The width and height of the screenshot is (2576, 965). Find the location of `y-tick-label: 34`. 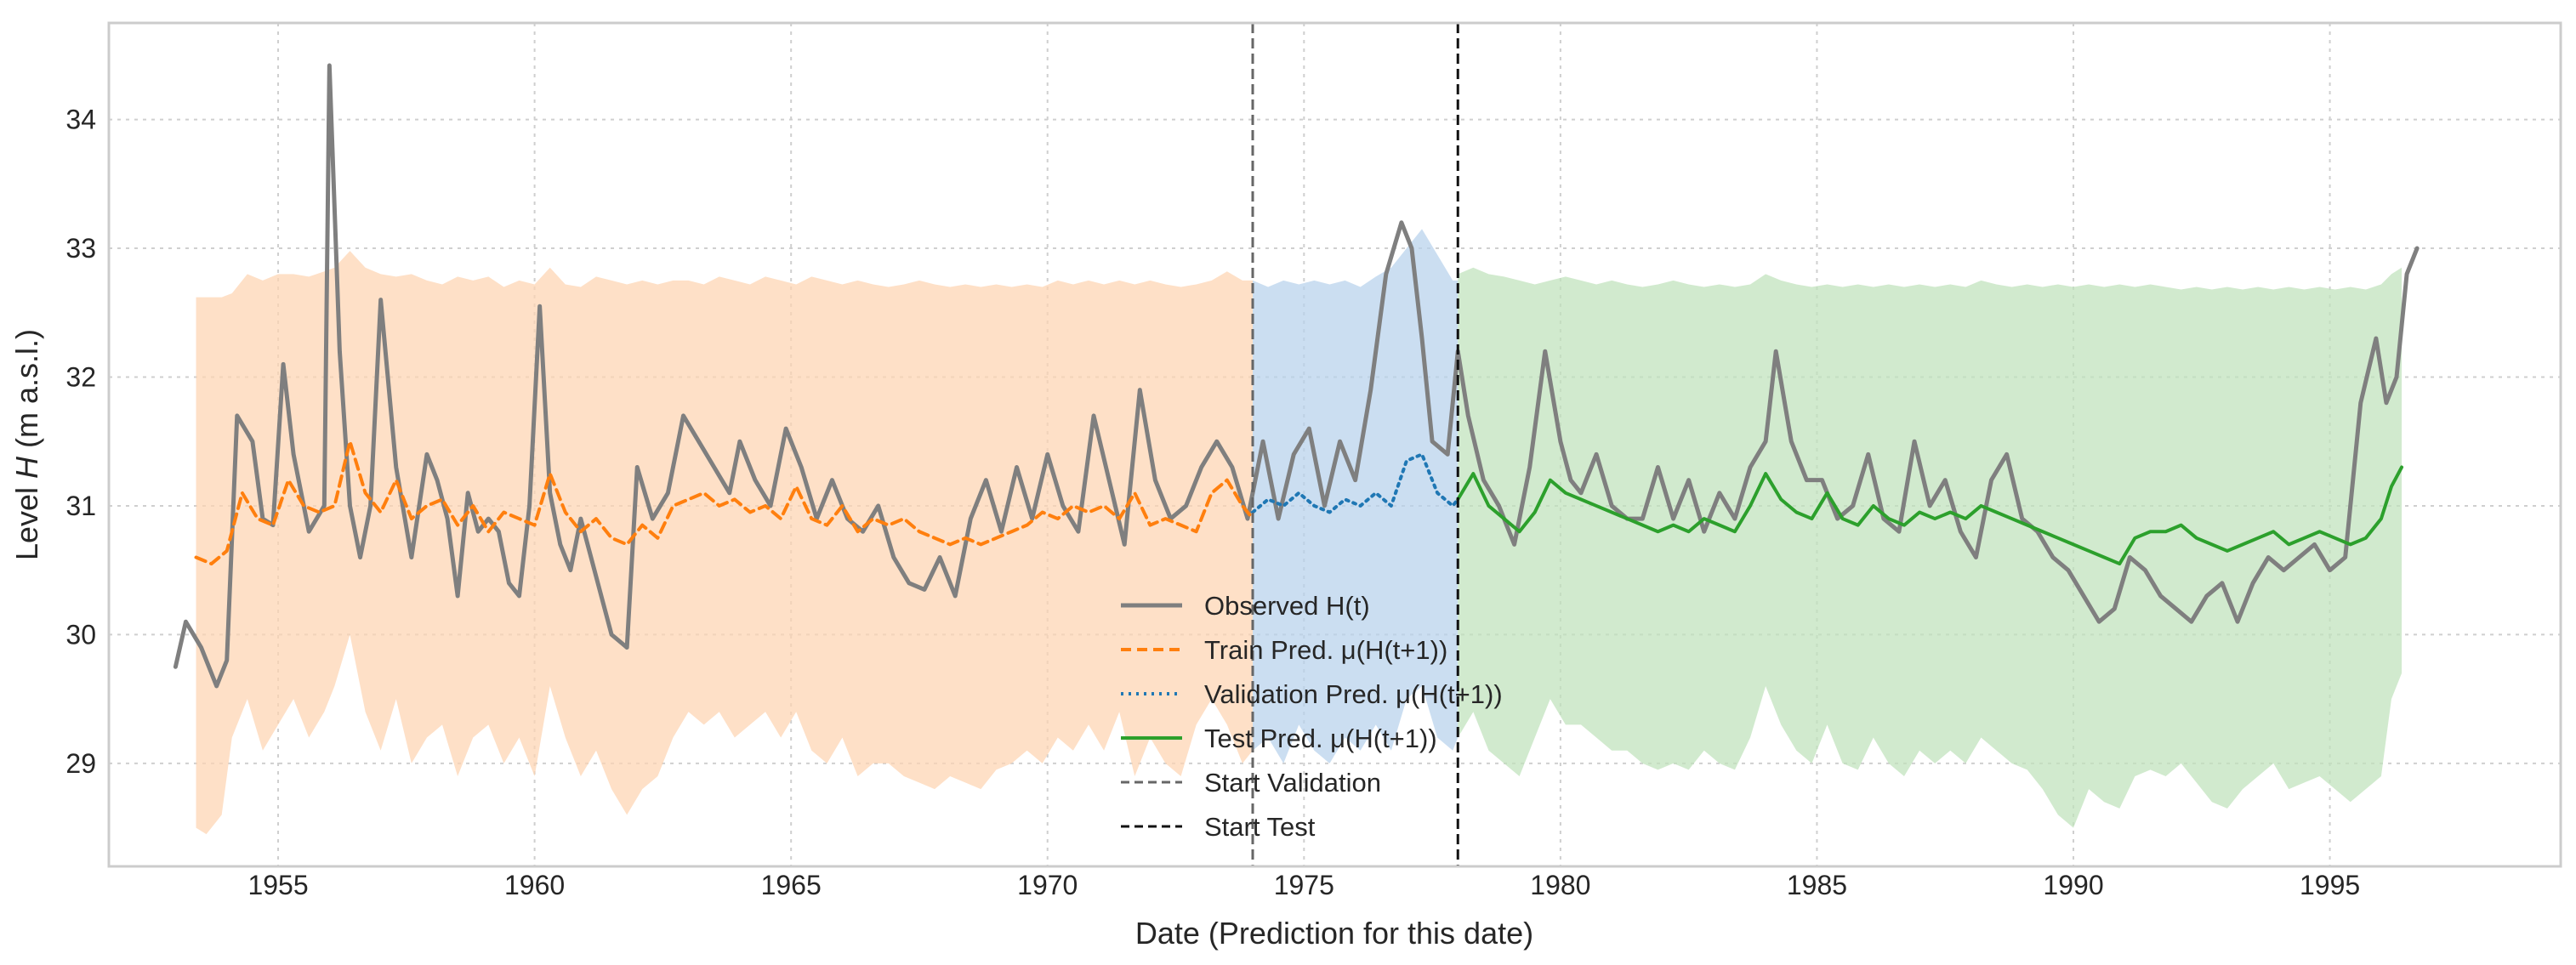

y-tick-label: 34 is located at coordinates (80, 120).